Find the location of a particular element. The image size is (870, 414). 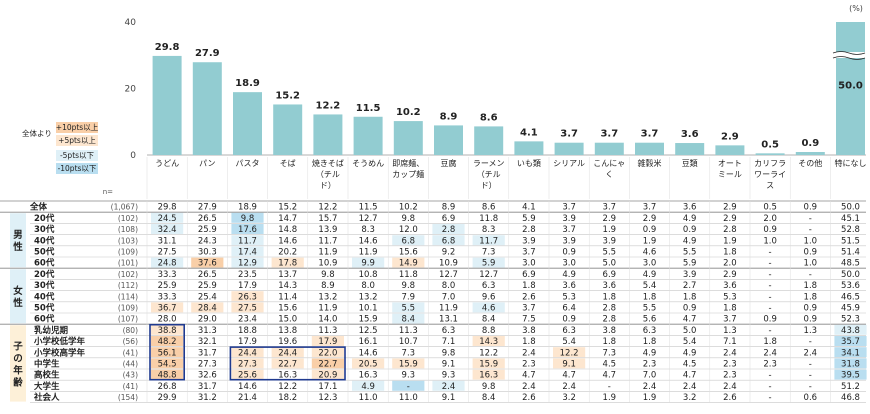

row-n: (109) is located at coordinates (128, 252).